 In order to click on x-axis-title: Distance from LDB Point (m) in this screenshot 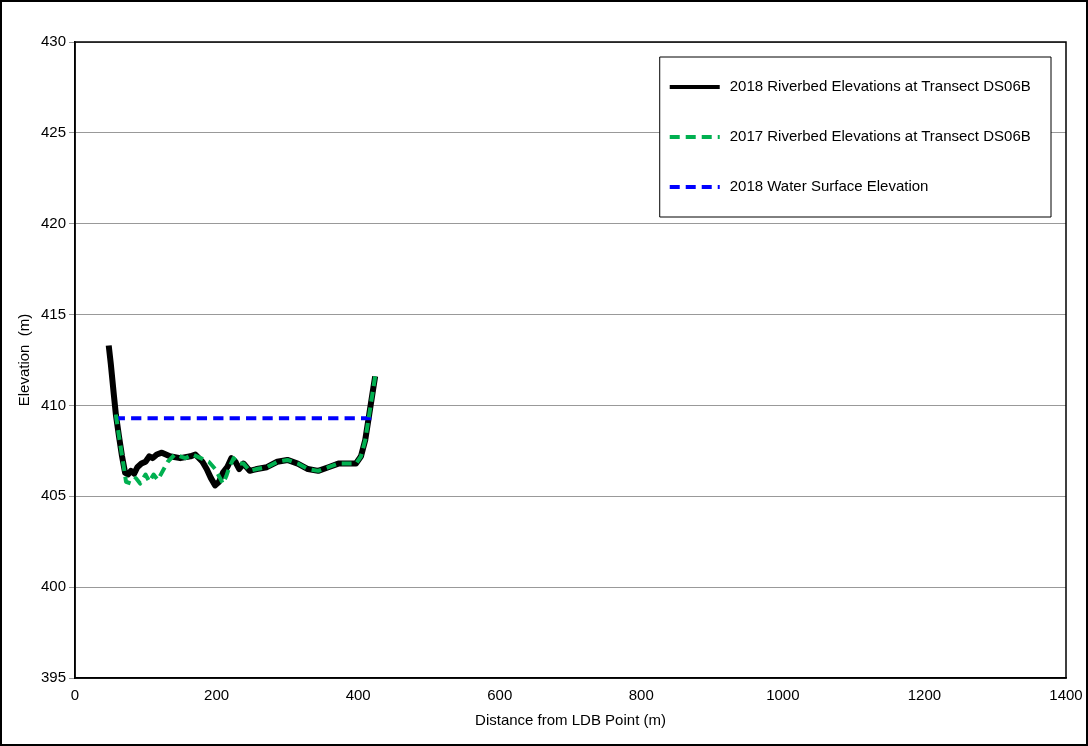, I will do `click(570, 720)`.